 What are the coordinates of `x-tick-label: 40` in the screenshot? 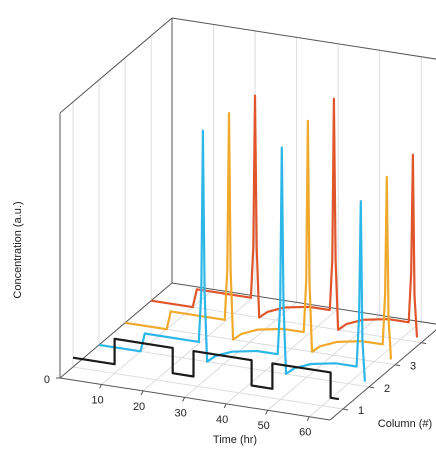 It's located at (222, 420).